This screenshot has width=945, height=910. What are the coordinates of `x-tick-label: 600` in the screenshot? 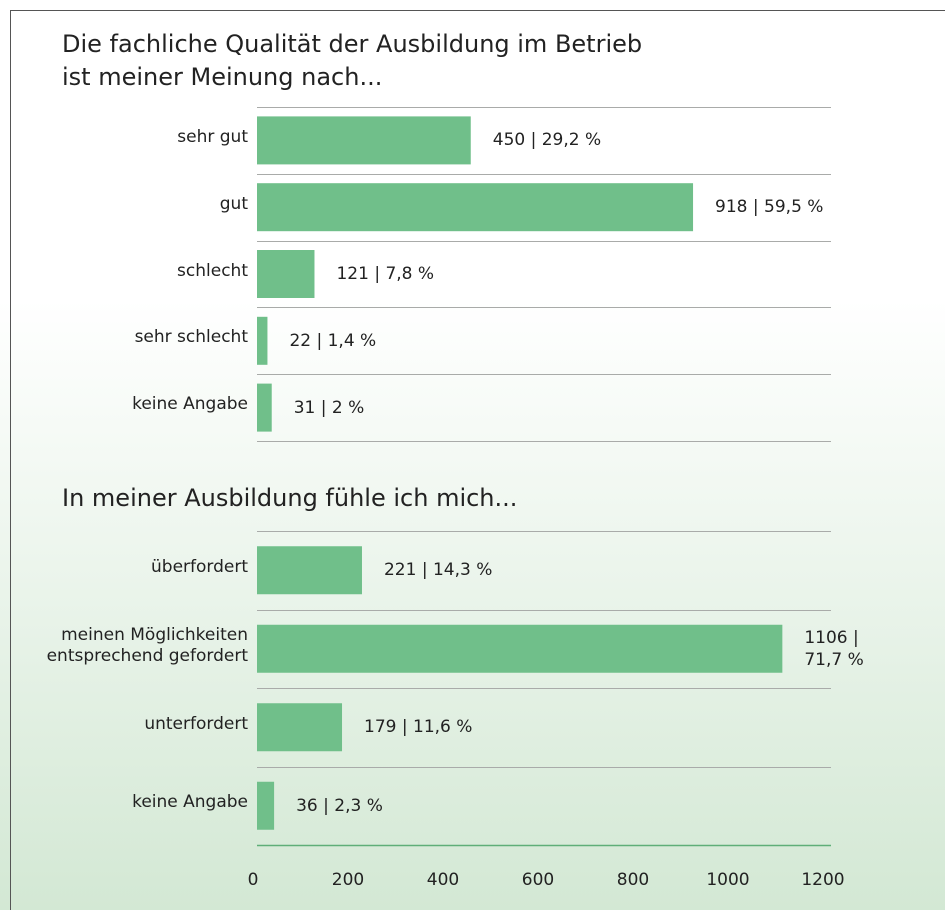 It's located at (538, 880).